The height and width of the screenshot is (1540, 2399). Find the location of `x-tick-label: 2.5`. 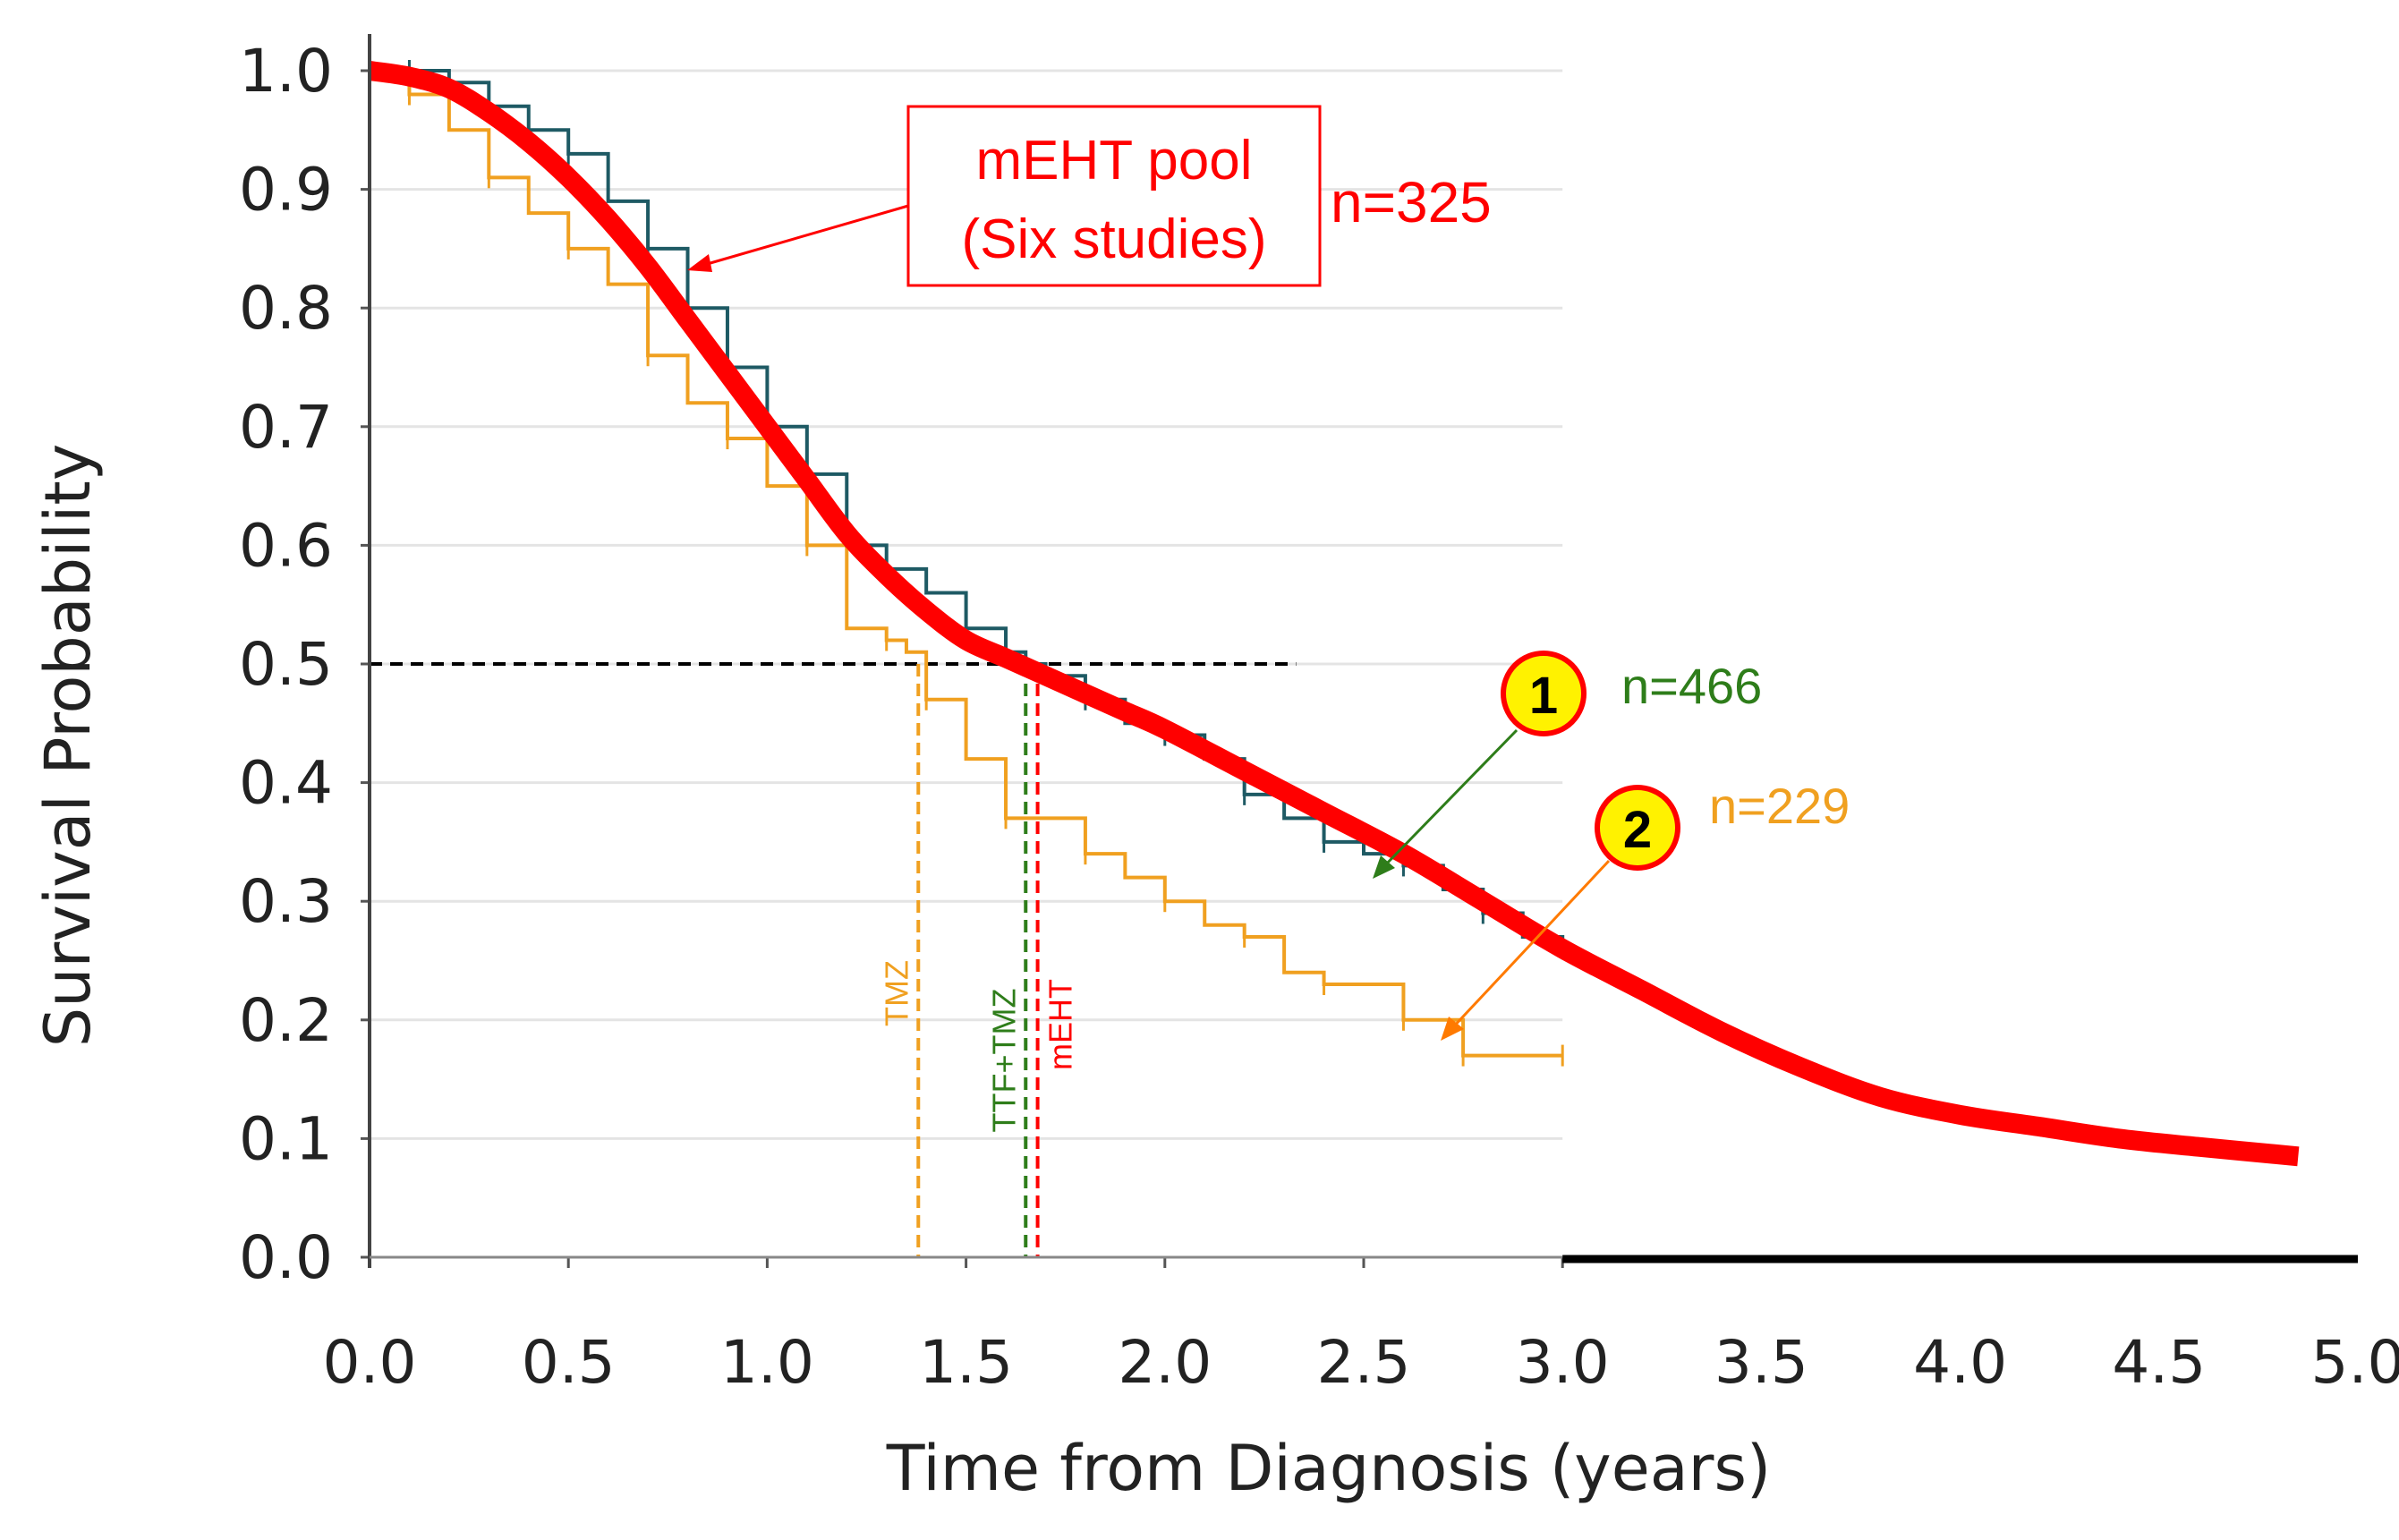

x-tick-label: 2.5 is located at coordinates (1364, 1363).